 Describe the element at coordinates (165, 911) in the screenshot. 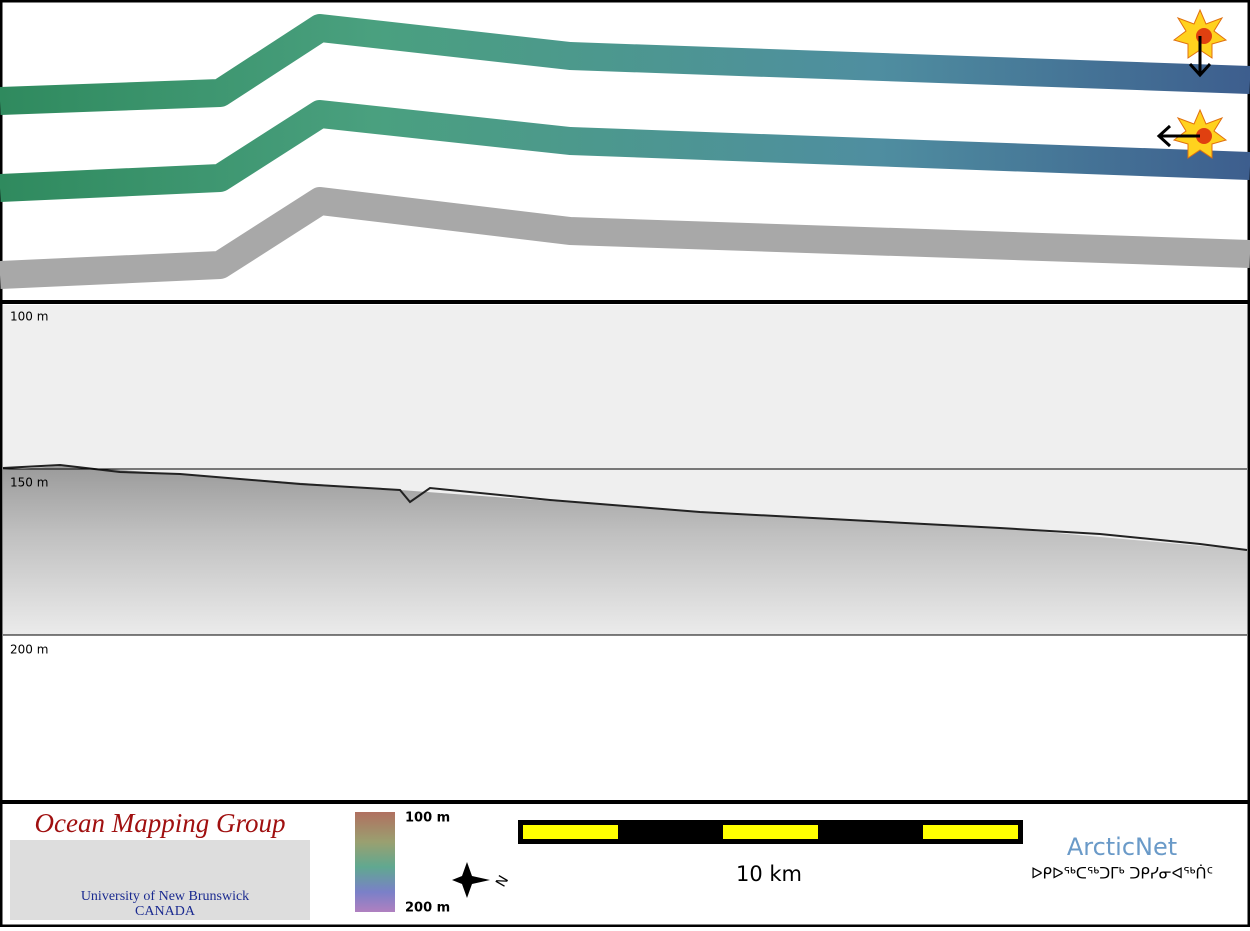

I see `country: CANADA` at that location.